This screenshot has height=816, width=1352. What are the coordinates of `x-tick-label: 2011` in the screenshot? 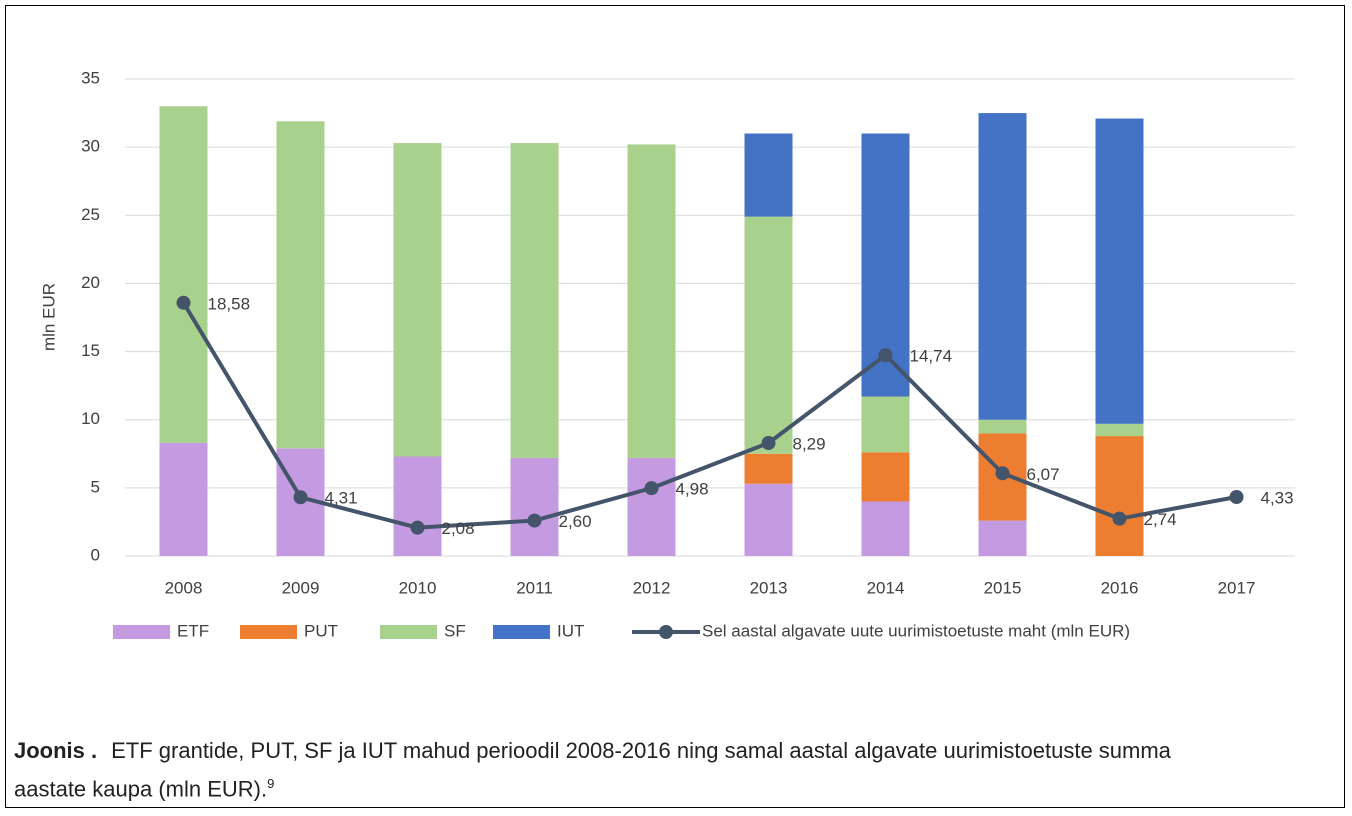 It's located at (534, 587).